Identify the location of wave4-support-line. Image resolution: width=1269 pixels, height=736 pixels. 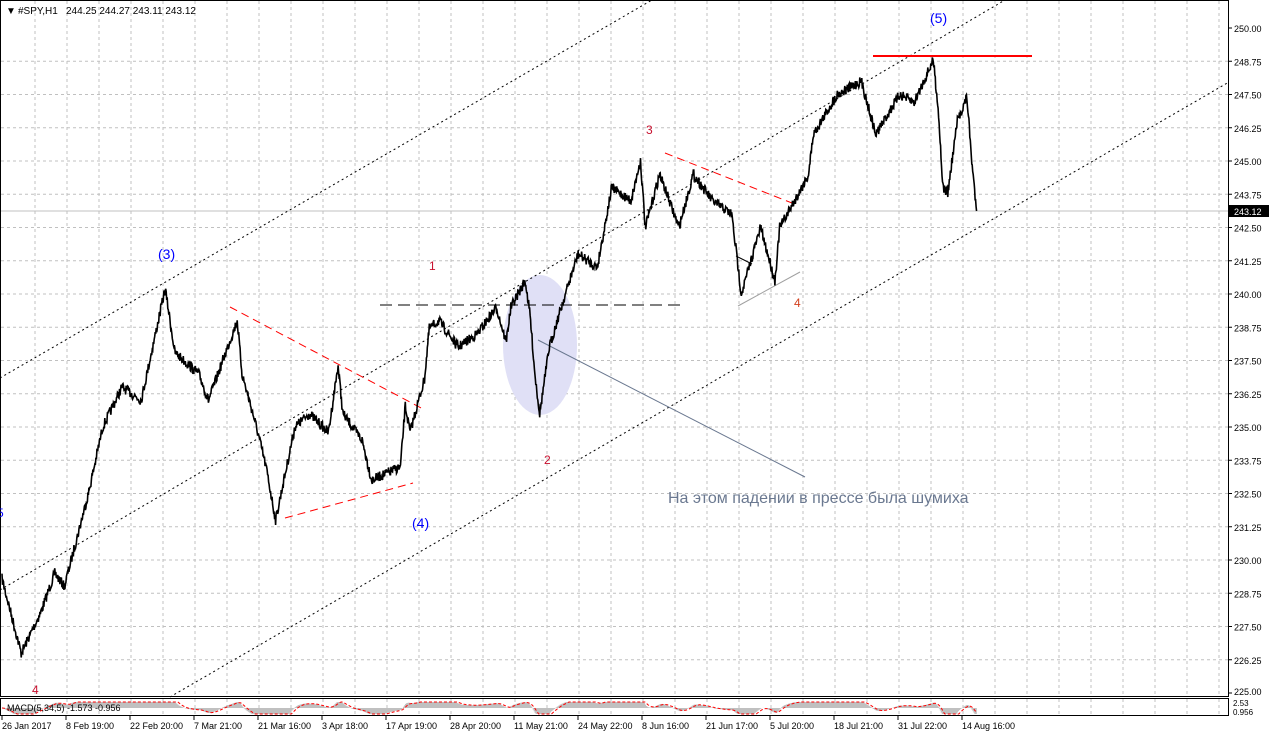
(769, 289).